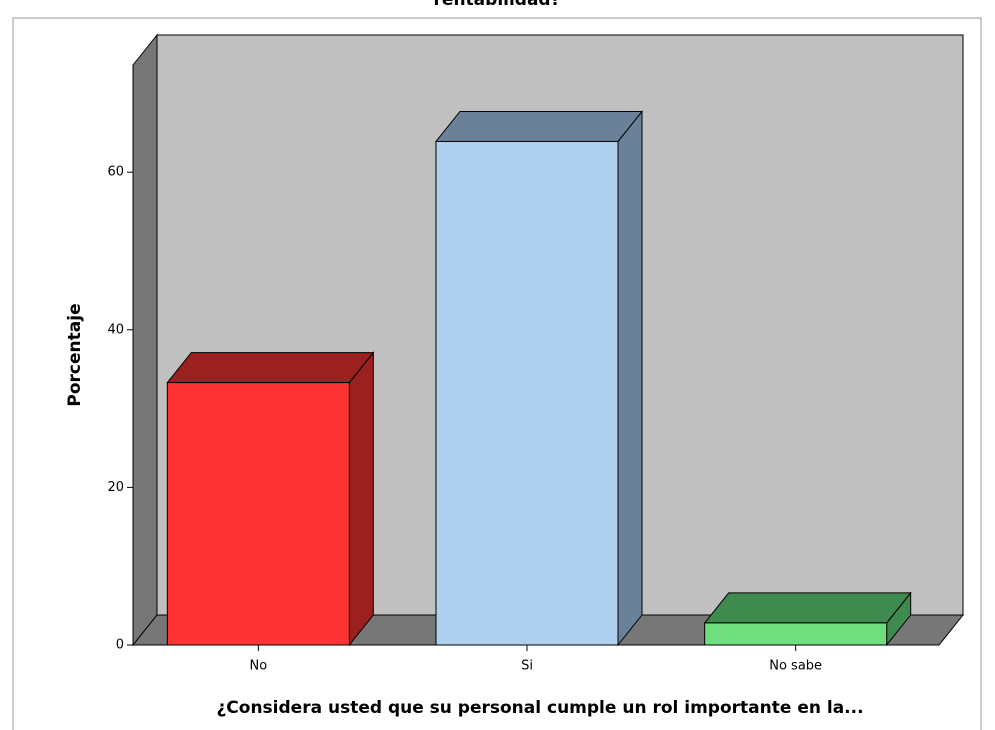 Image resolution: width=995 pixels, height=730 pixels. I want to click on chart-title: rentabilidad?, so click(497, 5).